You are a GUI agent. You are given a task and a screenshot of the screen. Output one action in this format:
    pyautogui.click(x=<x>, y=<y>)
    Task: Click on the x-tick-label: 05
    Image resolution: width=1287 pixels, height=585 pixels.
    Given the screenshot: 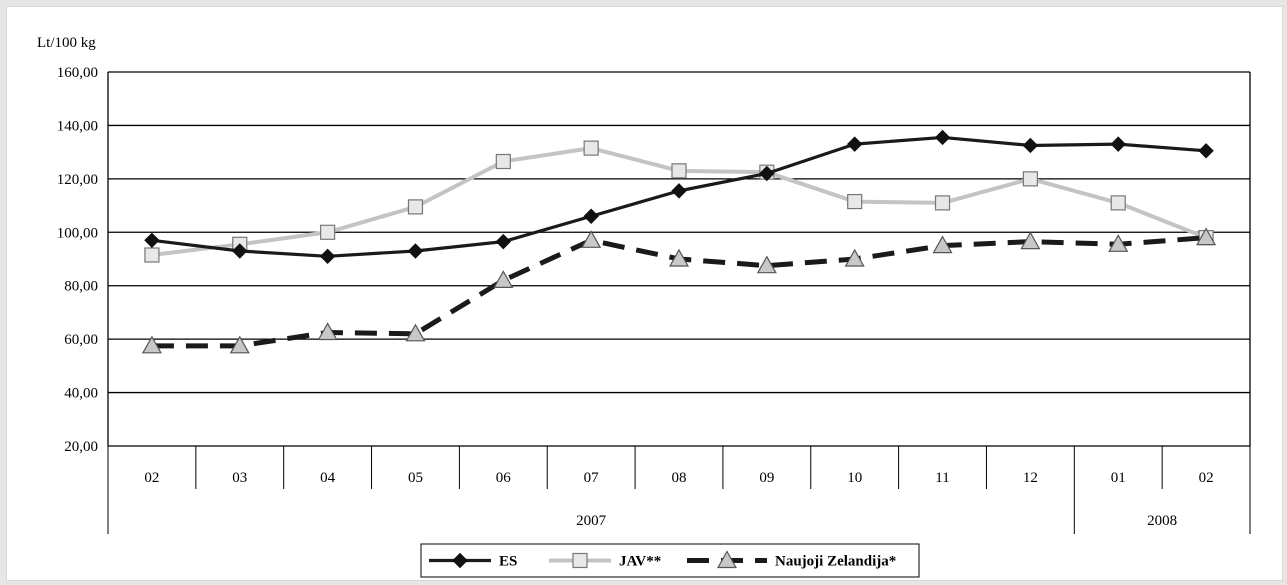 What is the action you would take?
    pyautogui.click(x=415, y=478)
    